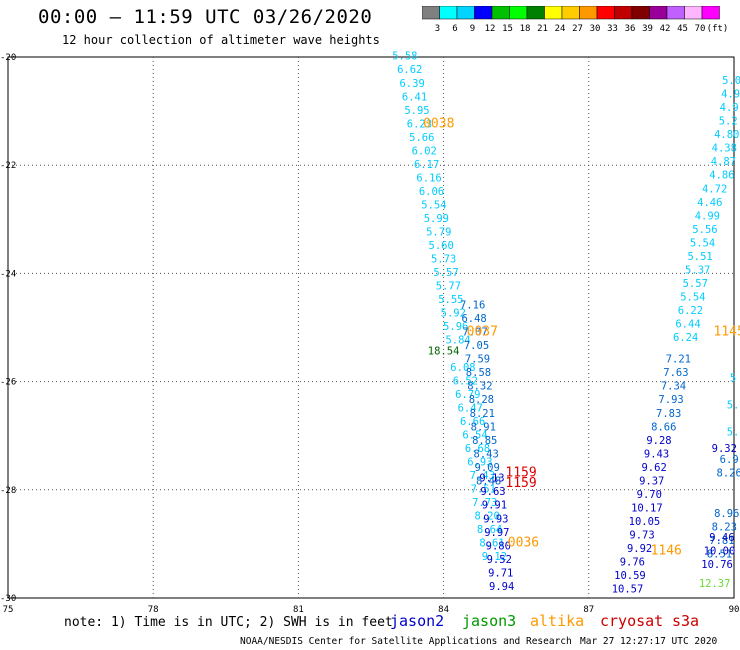  I want to click on wave-height-point: 7.63, so click(675, 373).